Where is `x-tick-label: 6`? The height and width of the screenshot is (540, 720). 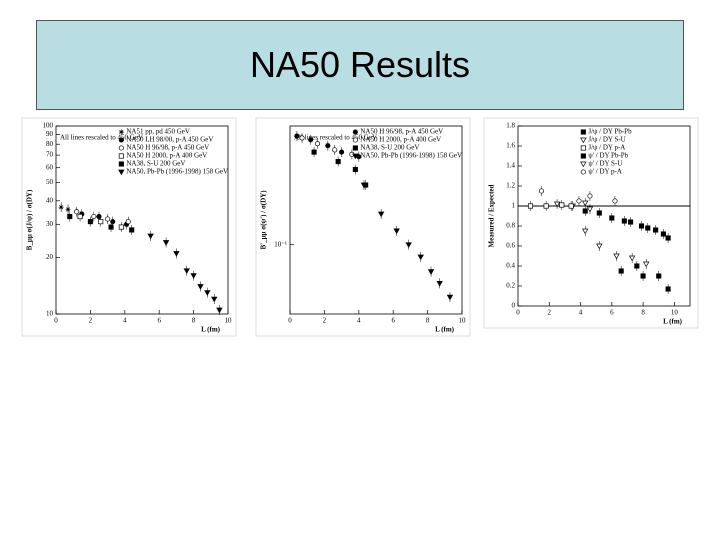
x-tick-label: 6 is located at coordinates (393, 321).